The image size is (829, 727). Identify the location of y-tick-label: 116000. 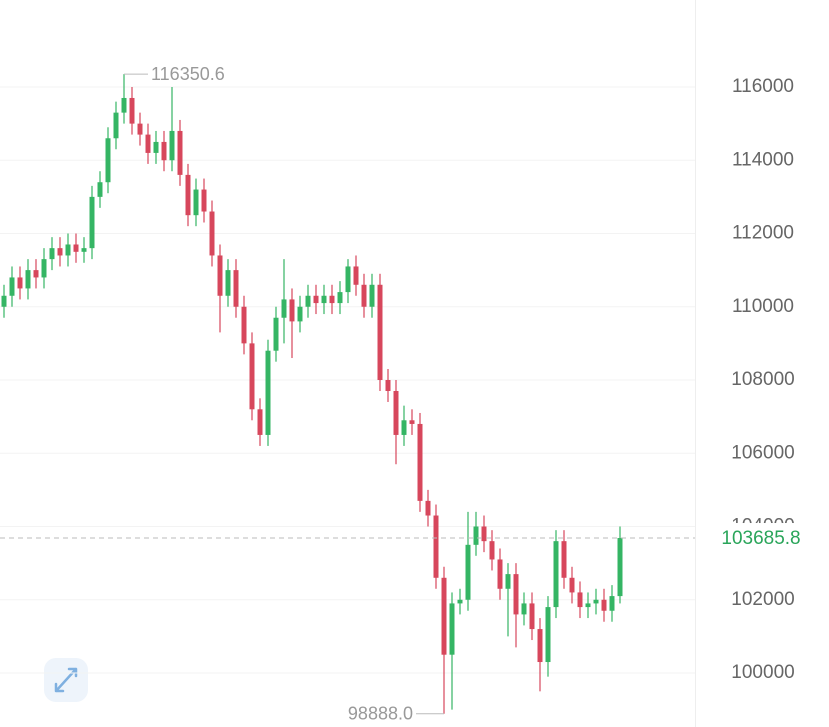
(763, 86).